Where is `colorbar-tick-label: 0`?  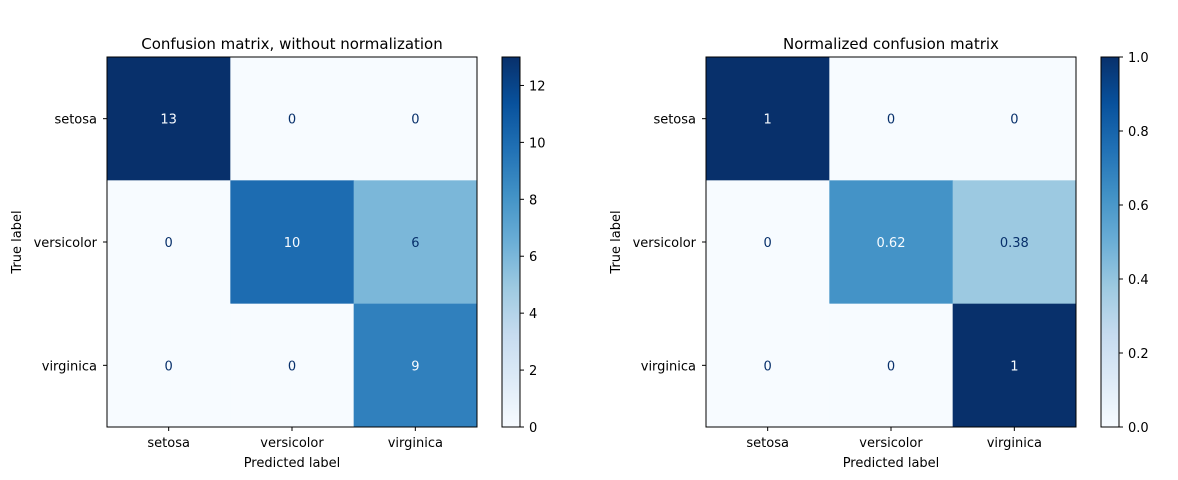 colorbar-tick-label: 0 is located at coordinates (533, 428).